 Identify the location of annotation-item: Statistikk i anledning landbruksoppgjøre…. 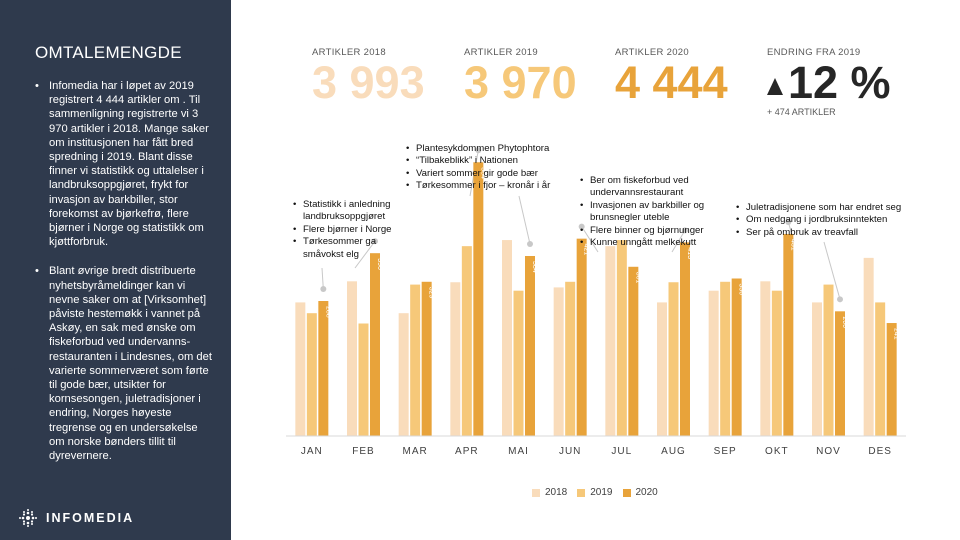
(355, 211).